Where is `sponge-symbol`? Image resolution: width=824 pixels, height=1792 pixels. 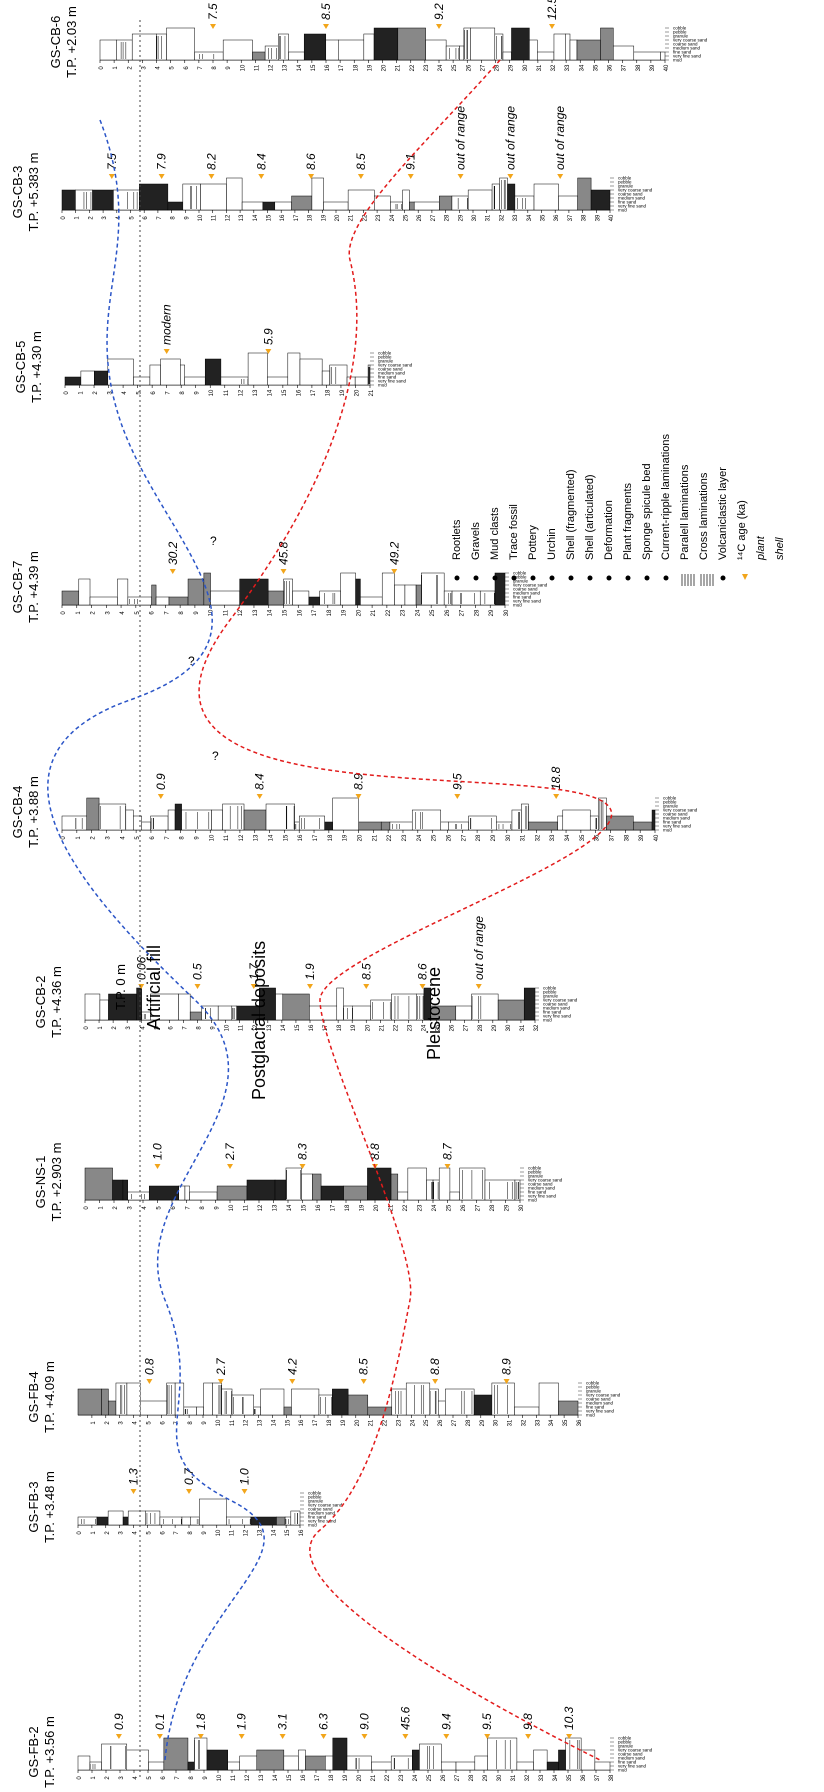
sponge-symbol is located at coordinates (647, 578).